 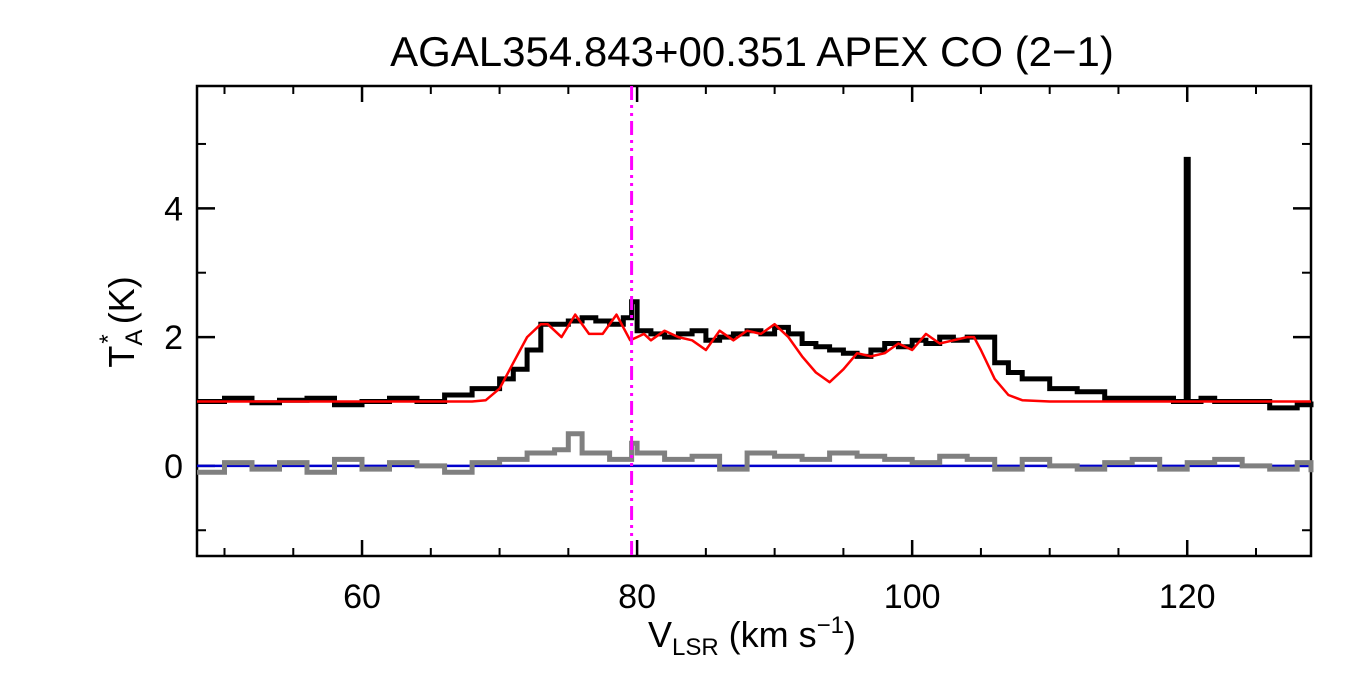 What do you see at coordinates (637, 597) in the screenshot?
I see `x-tick-label: 80` at bounding box center [637, 597].